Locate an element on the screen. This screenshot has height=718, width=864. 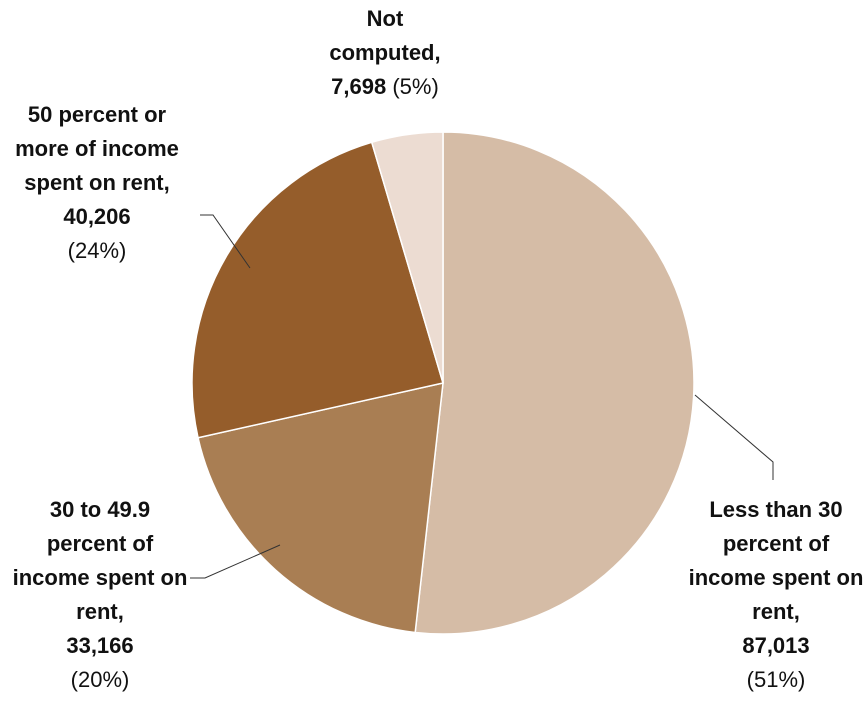
value-label: 40,206 is located at coordinates (97, 216).